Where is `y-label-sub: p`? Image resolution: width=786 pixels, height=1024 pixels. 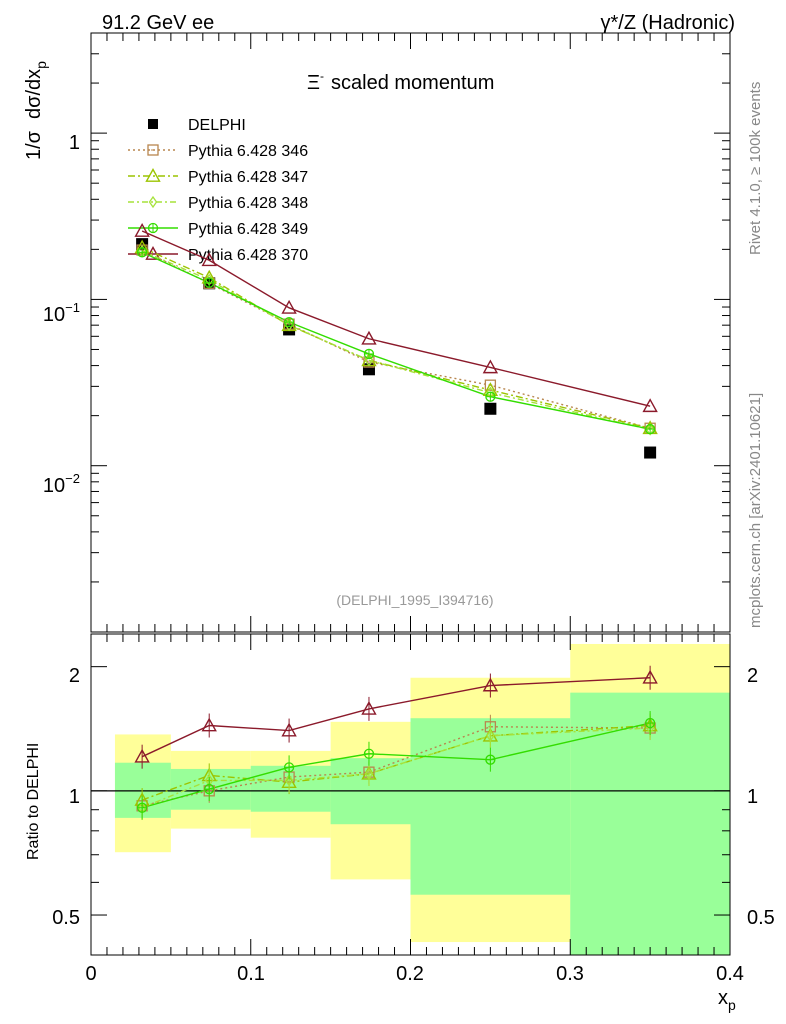
y-label-sub: p is located at coordinates (41, 65).